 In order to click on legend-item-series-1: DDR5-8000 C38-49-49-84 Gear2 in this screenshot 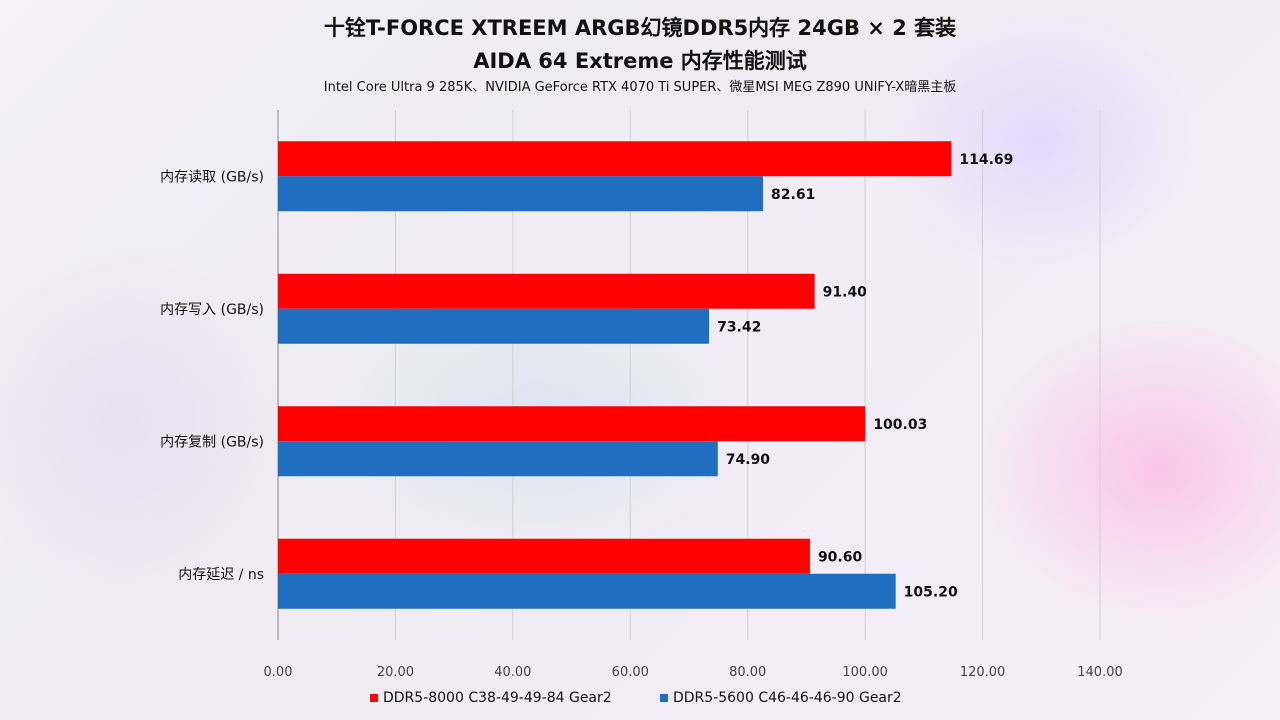, I will do `click(491, 698)`.